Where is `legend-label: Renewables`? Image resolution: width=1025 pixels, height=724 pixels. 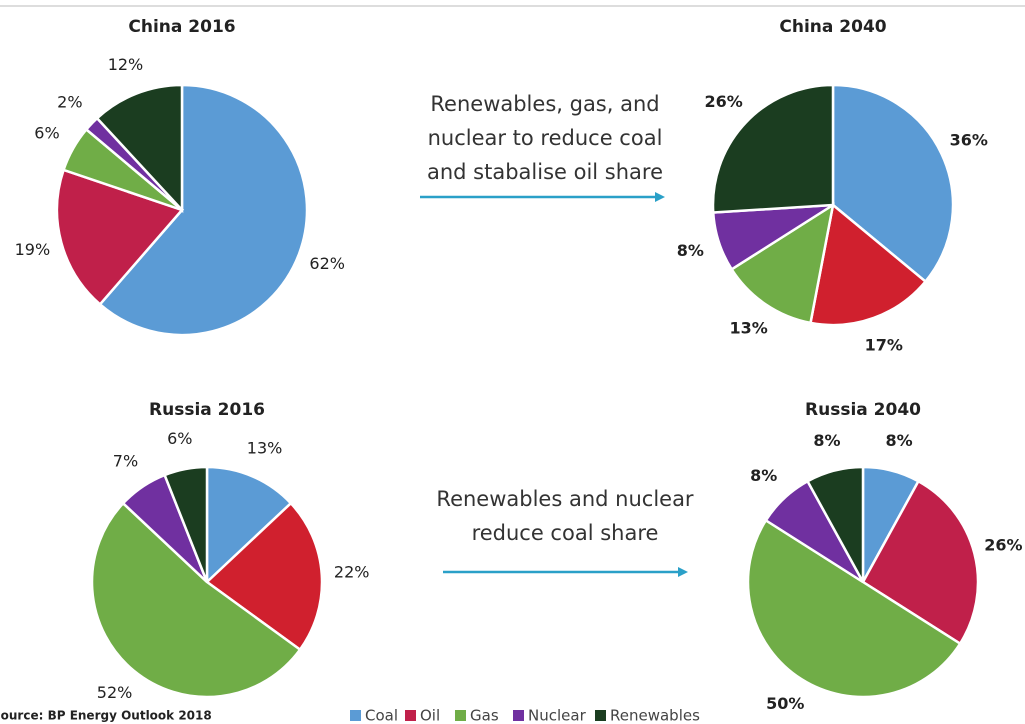 legend-label: Renewables is located at coordinates (655, 715).